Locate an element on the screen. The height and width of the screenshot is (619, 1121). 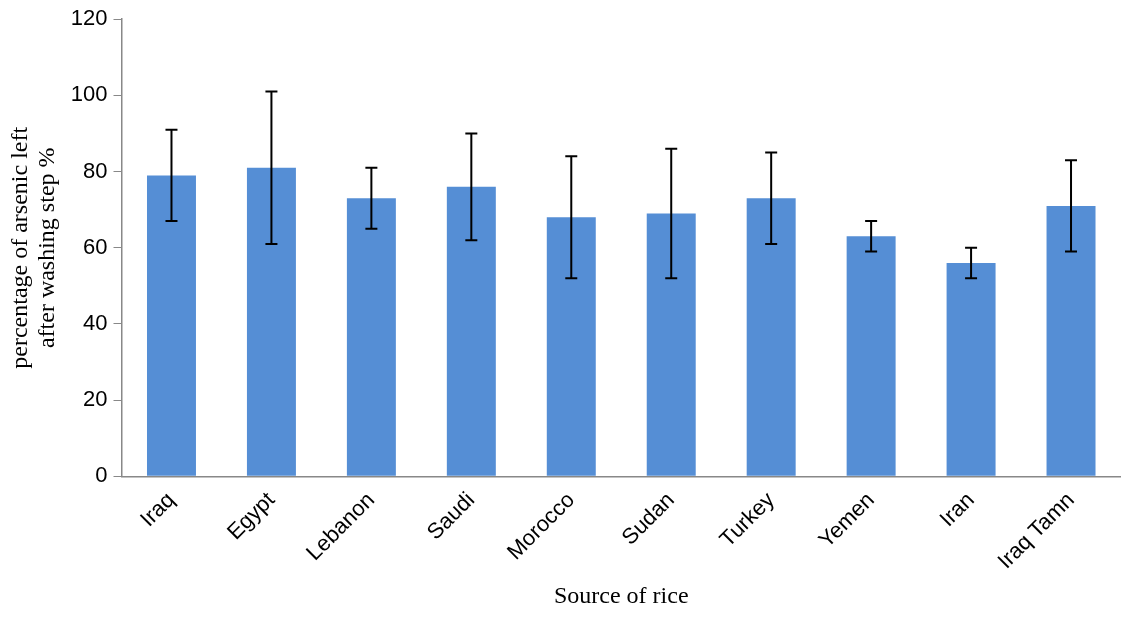
y-tick-label: 0 is located at coordinates (101, 475).